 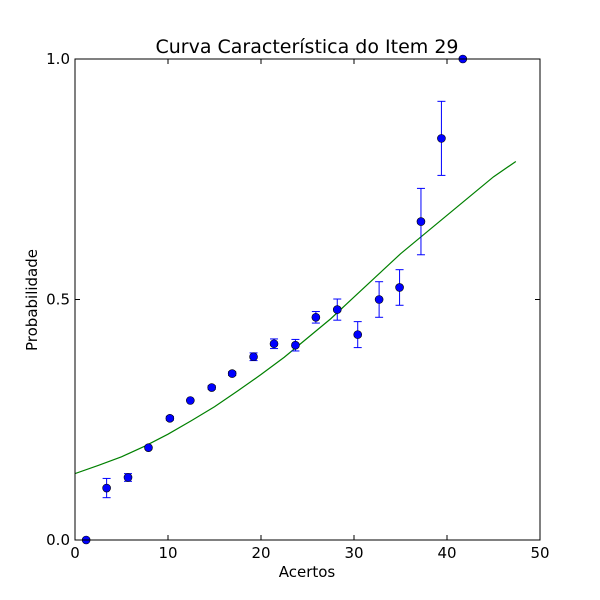 What do you see at coordinates (32, 300) in the screenshot?
I see `y-axis-label: Probabilidade` at bounding box center [32, 300].